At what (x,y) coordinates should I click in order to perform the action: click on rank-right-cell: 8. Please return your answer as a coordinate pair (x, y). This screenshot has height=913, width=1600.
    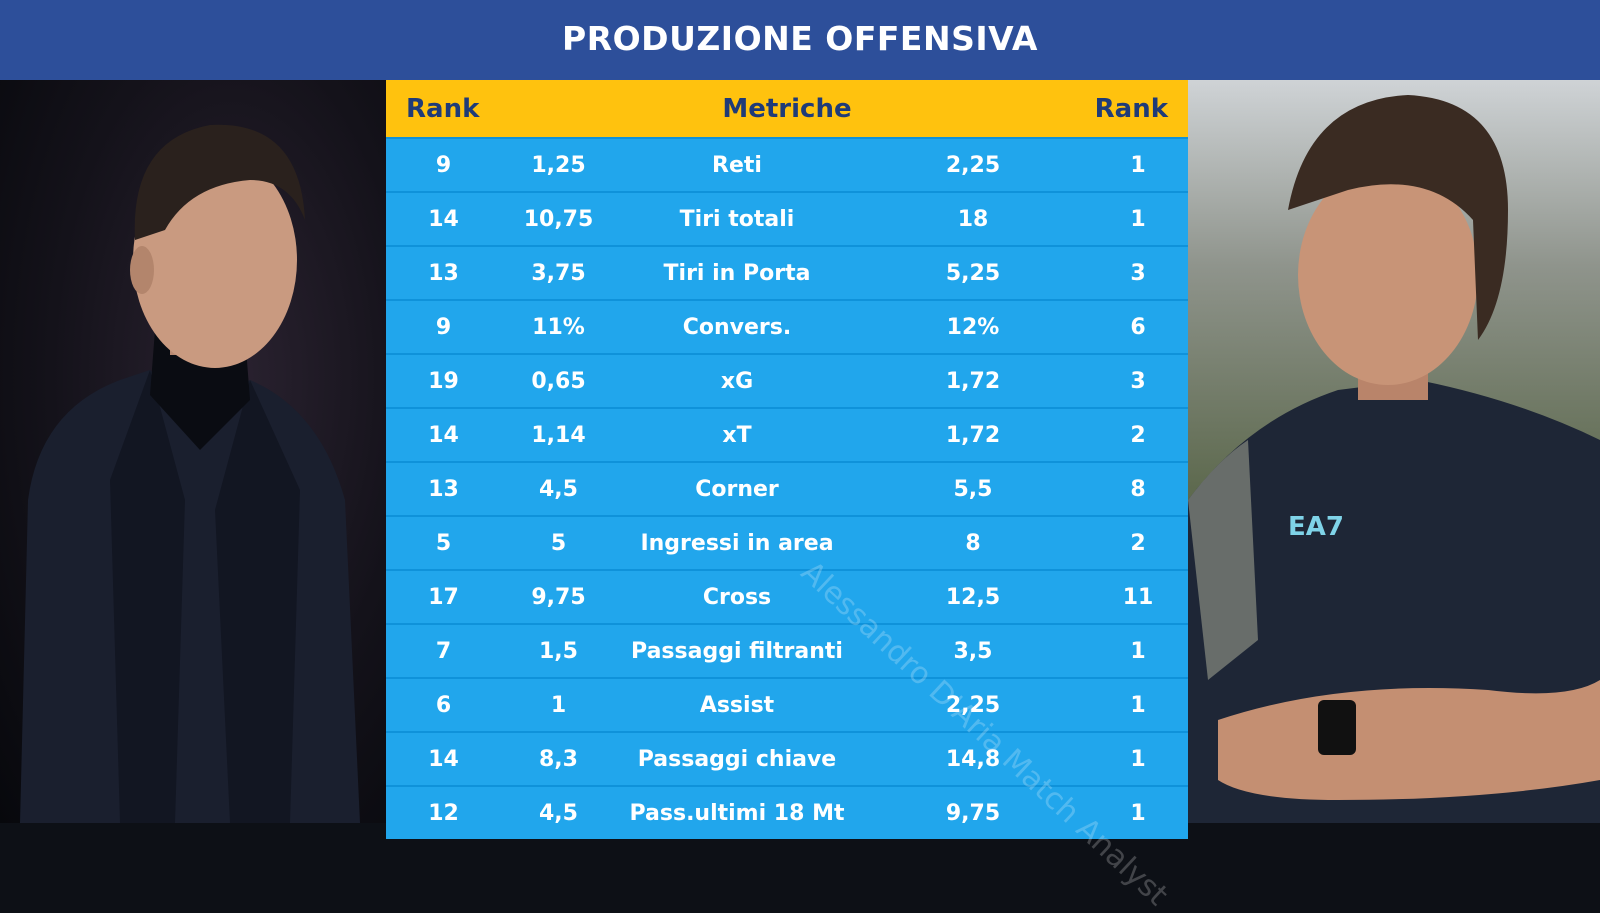
    Looking at the image, I should click on (1138, 489).